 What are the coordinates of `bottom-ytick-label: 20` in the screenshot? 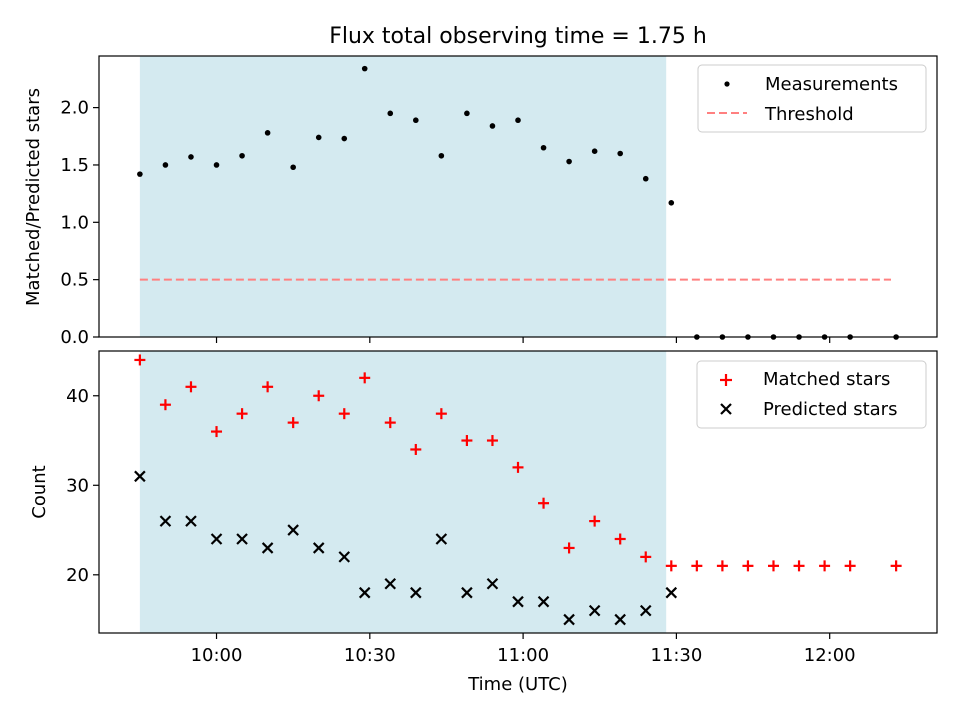 It's located at (77, 575).